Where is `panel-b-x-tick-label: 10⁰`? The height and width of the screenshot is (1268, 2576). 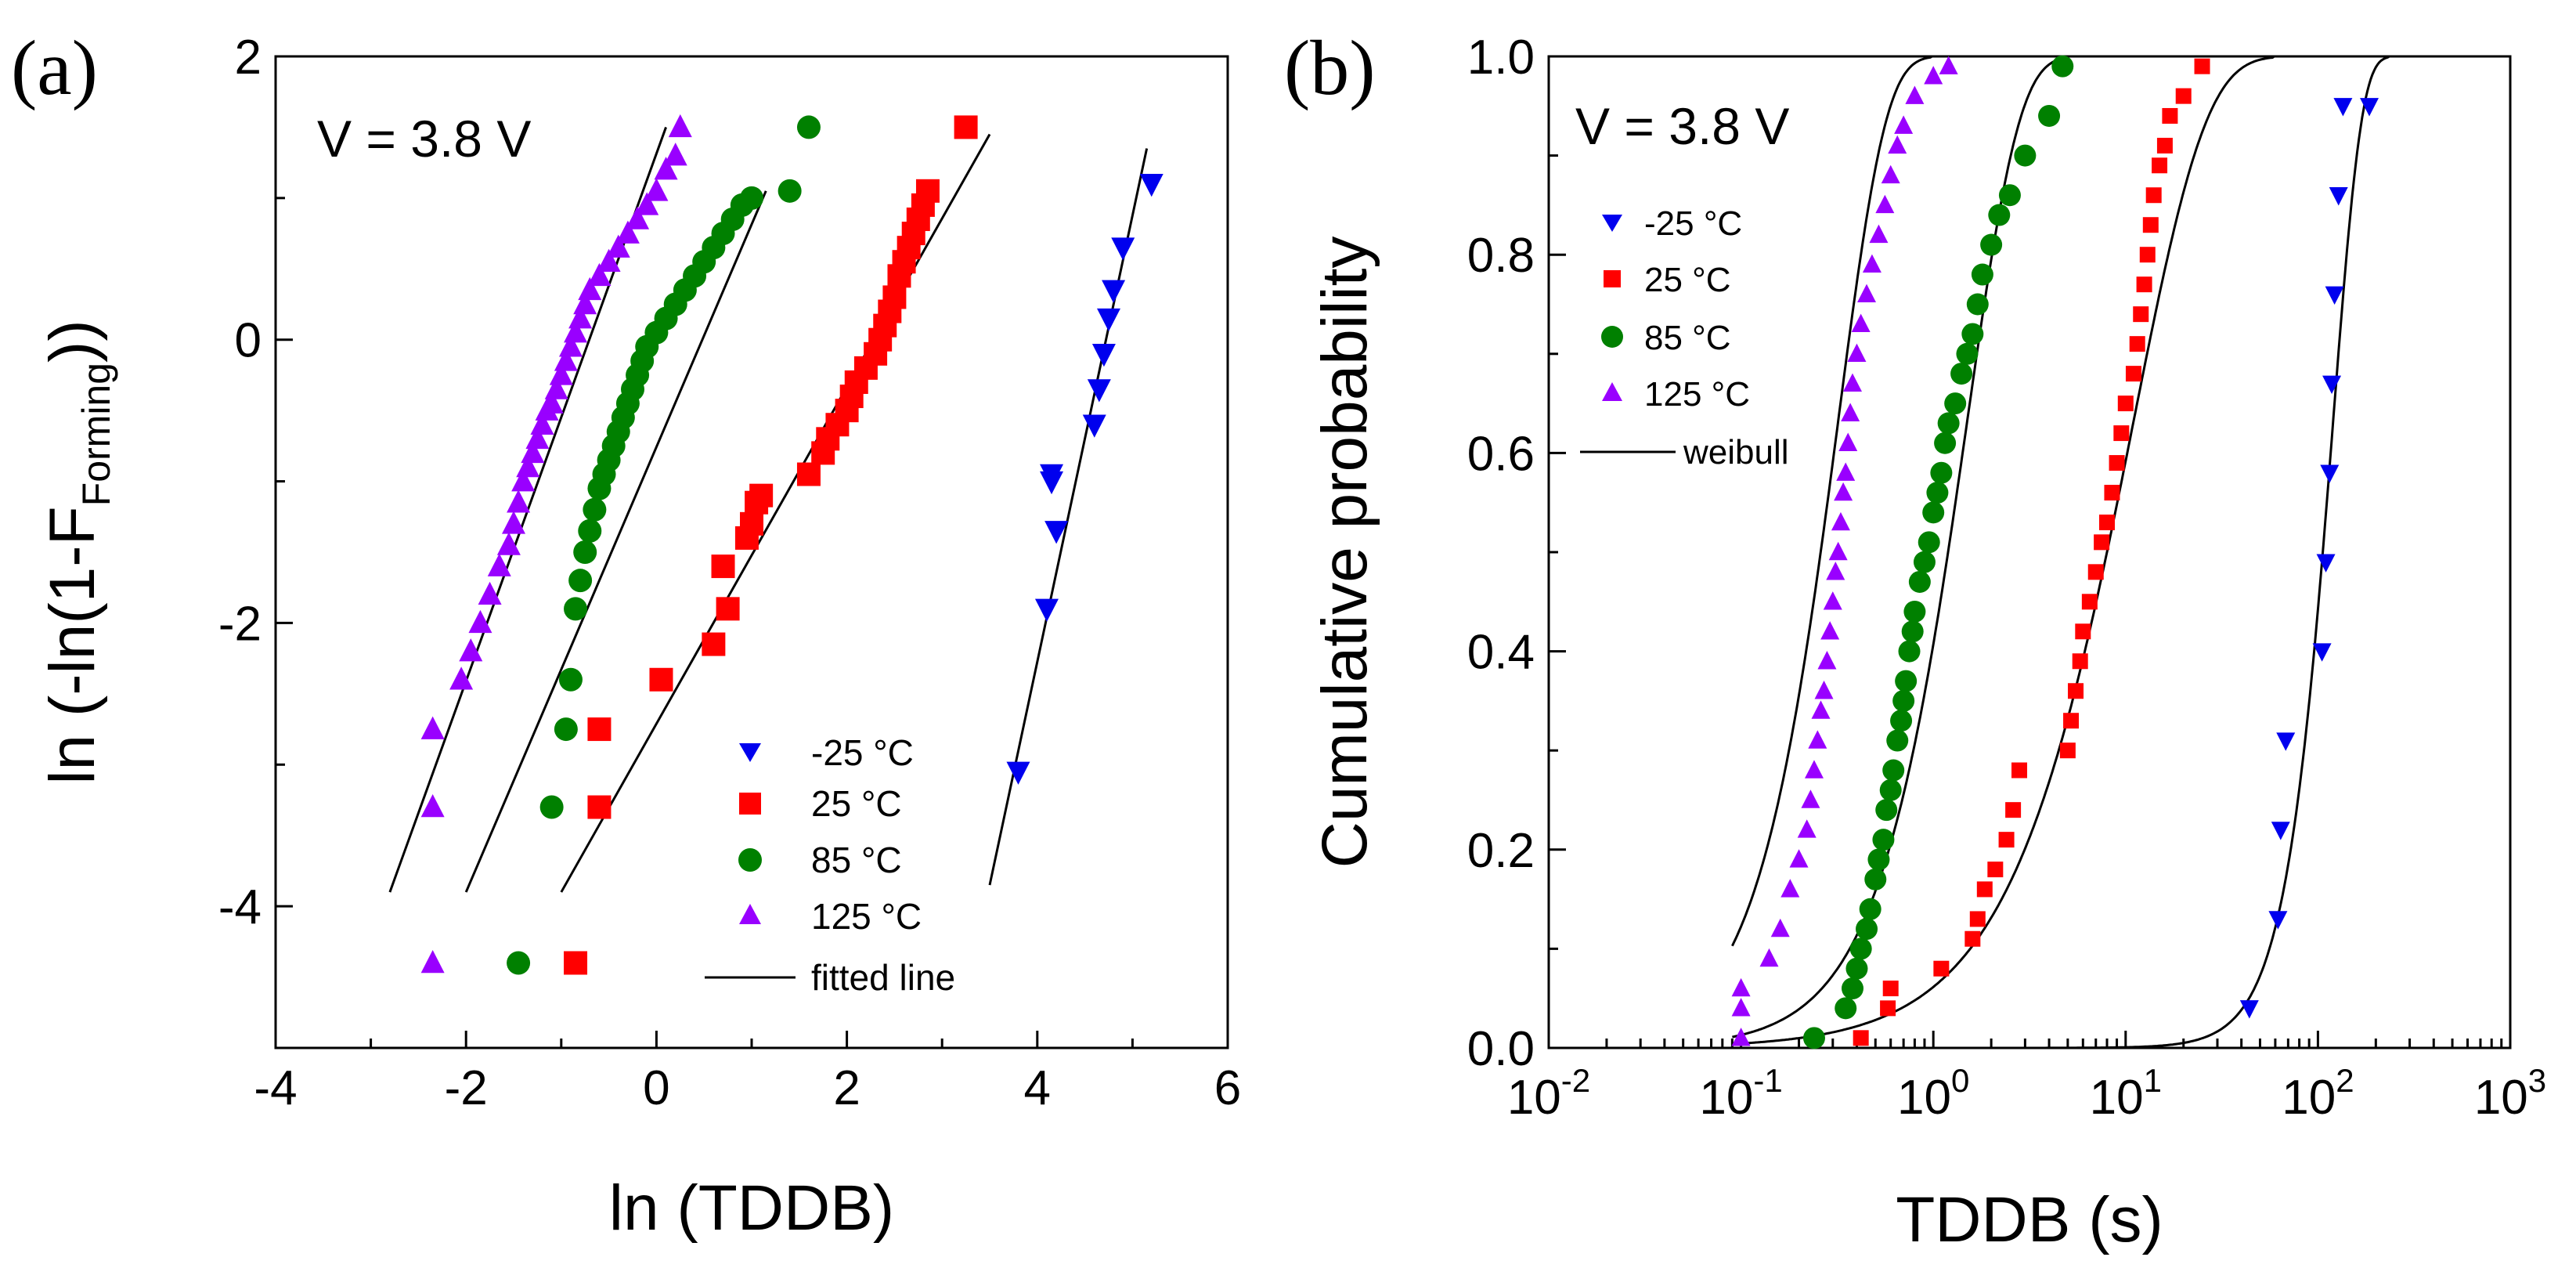
panel-b-x-tick-label: 10⁰ is located at coordinates (1933, 1093).